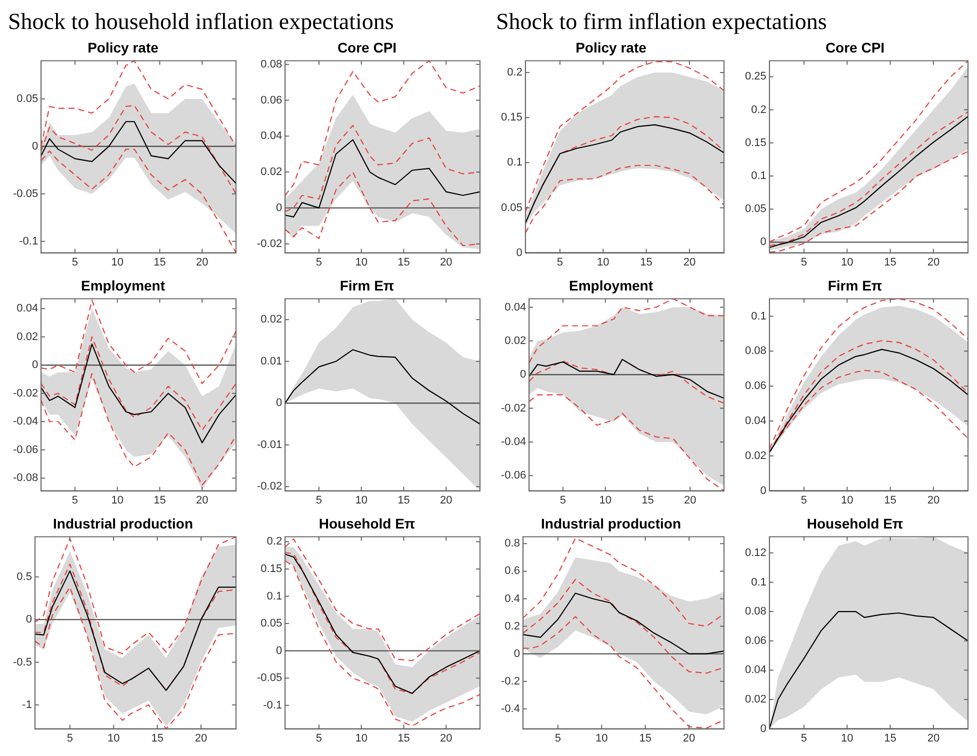 This screenshot has height=756, width=977. What do you see at coordinates (755, 76) in the screenshot?
I see `y-tick-label: 0.25` at bounding box center [755, 76].